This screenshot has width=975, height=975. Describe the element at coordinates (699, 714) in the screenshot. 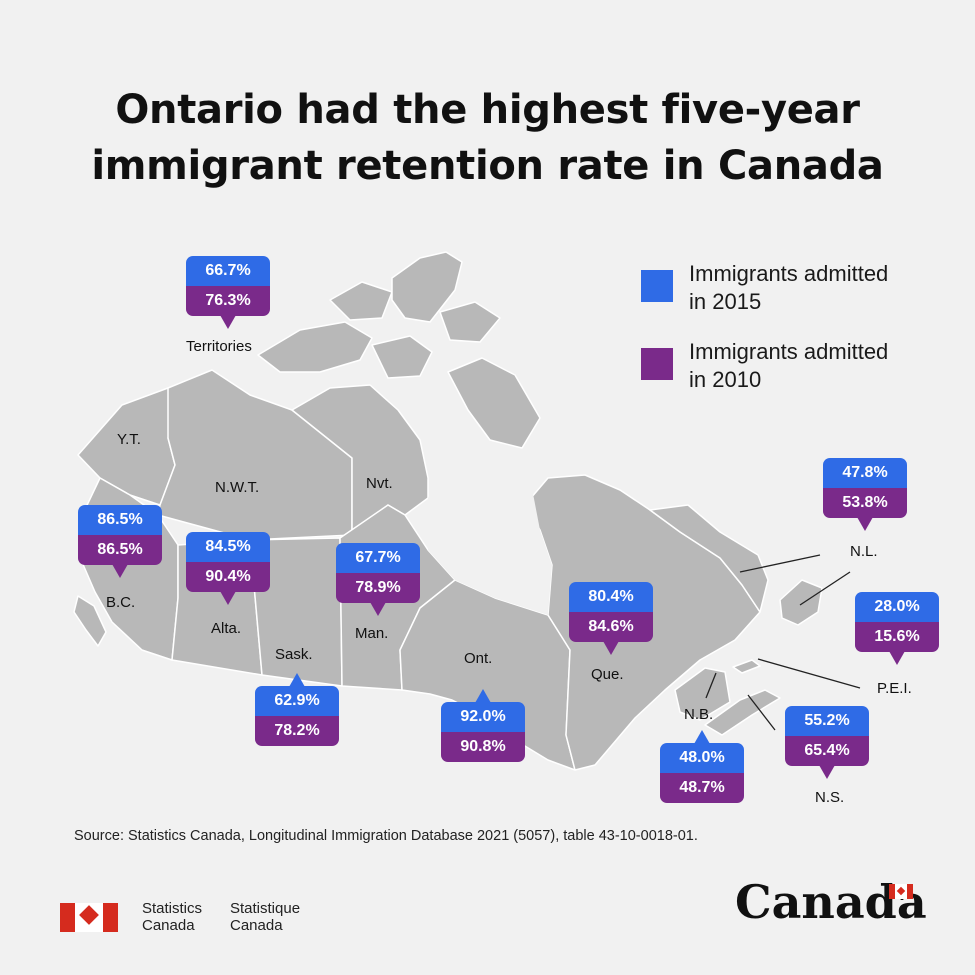

I see `label-nb: N.B.` at that location.